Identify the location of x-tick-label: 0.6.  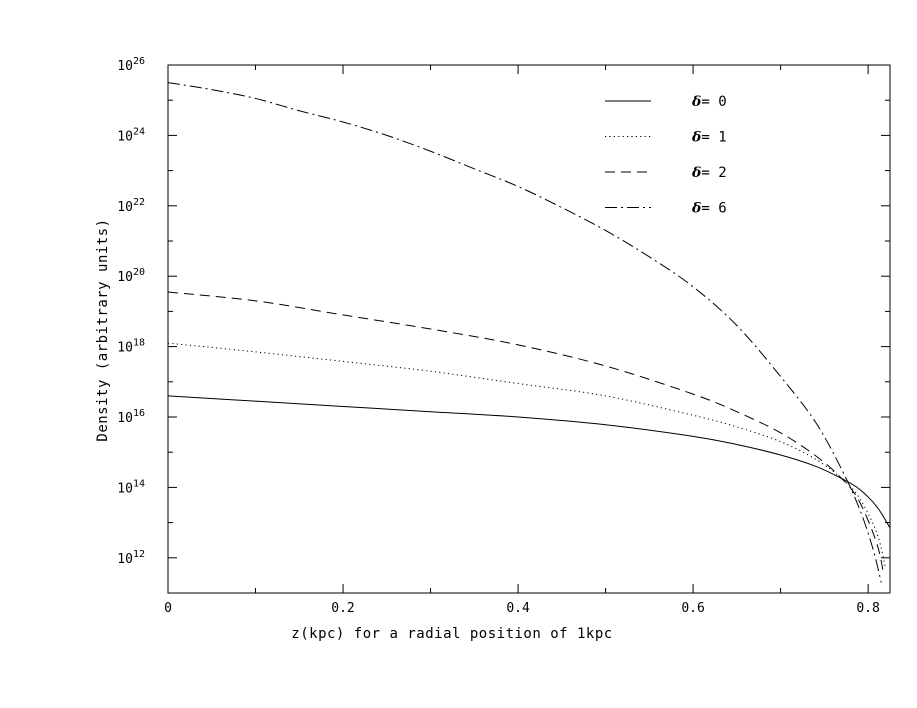
(692, 608).